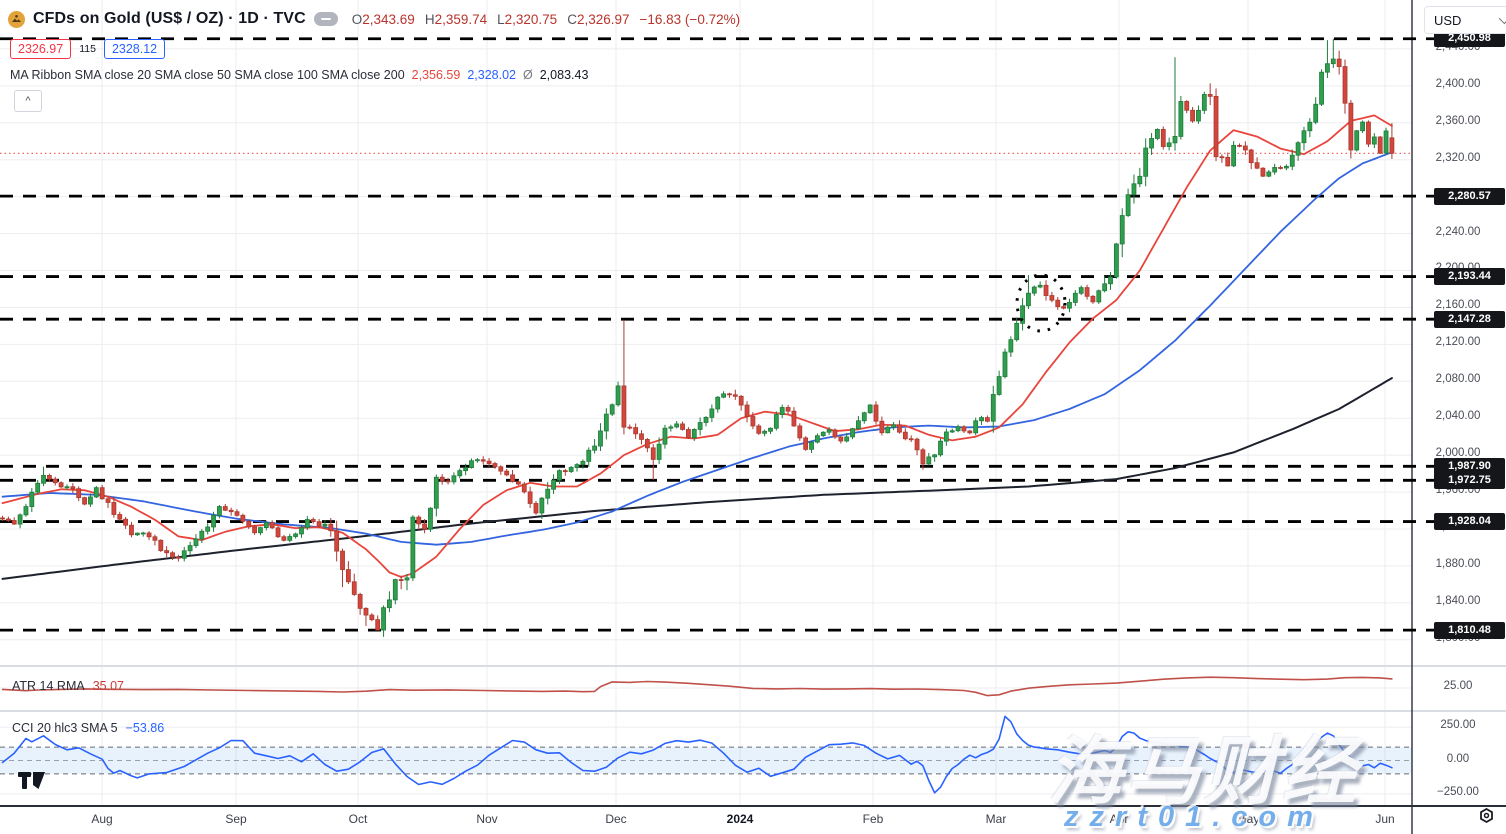  Describe the element at coordinates (531, 19) in the screenshot. I see `low-value: 2,320.75` at that location.